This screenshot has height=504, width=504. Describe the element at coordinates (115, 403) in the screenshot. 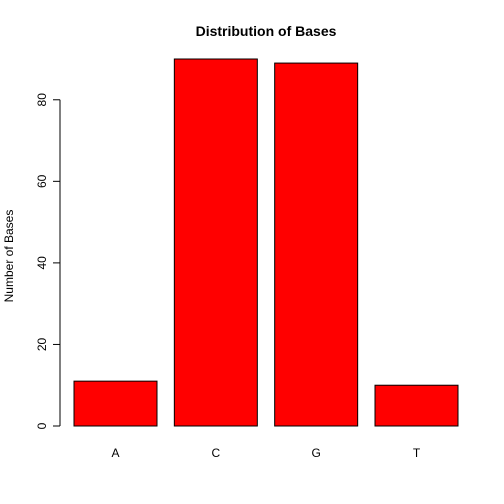

I see `bar-a` at that location.